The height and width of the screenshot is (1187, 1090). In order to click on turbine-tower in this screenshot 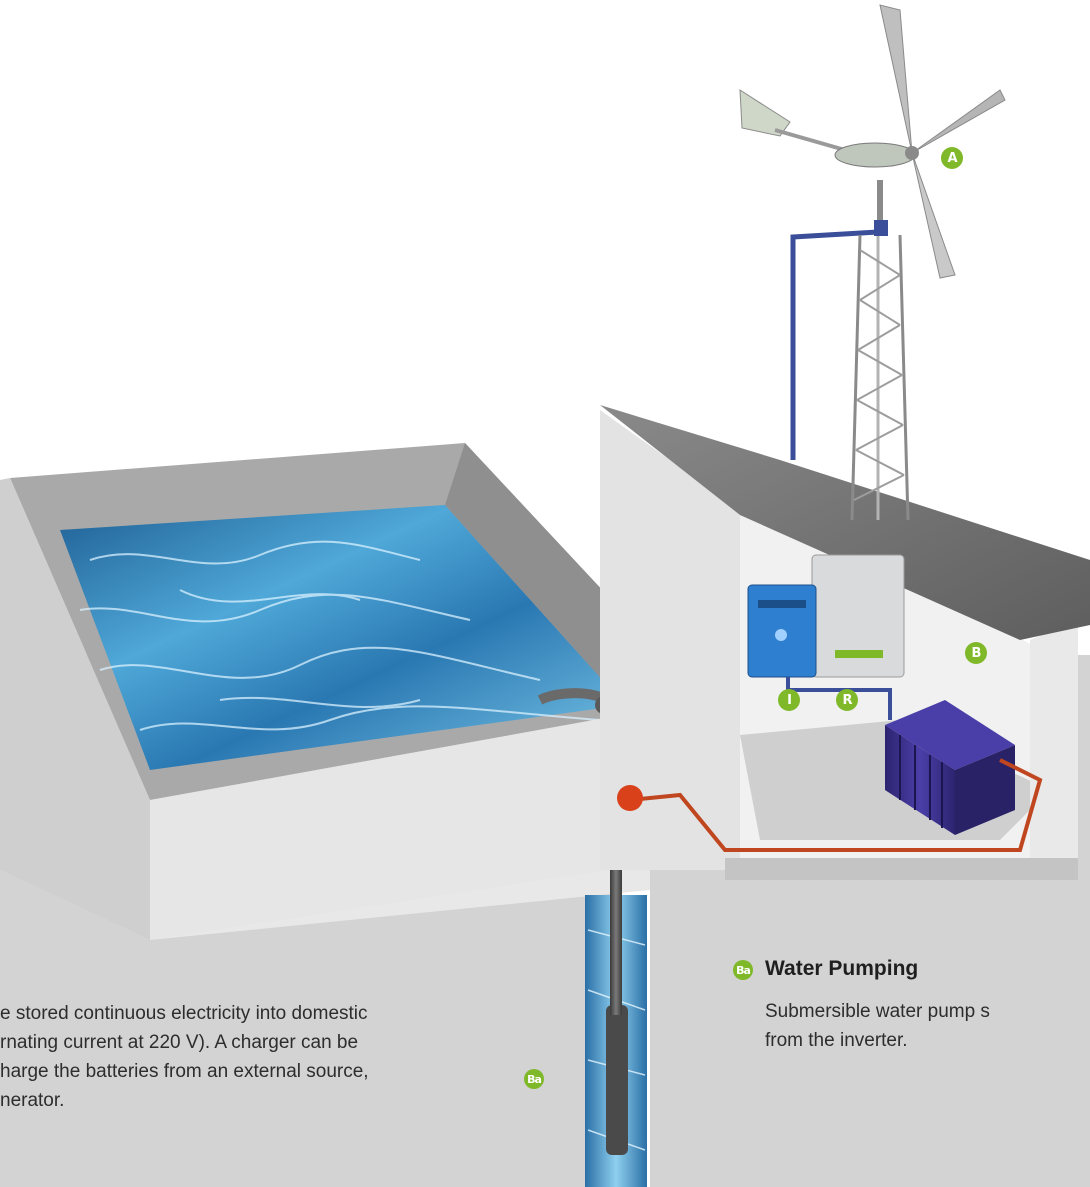, I will do `click(880, 377)`.